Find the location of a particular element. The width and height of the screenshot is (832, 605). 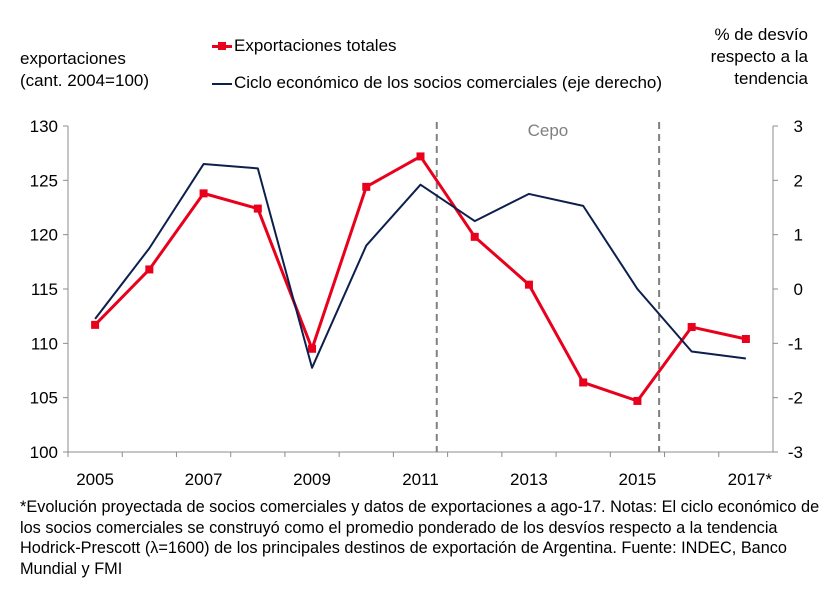

y-right-tick-label: -2 is located at coordinates (795, 398).